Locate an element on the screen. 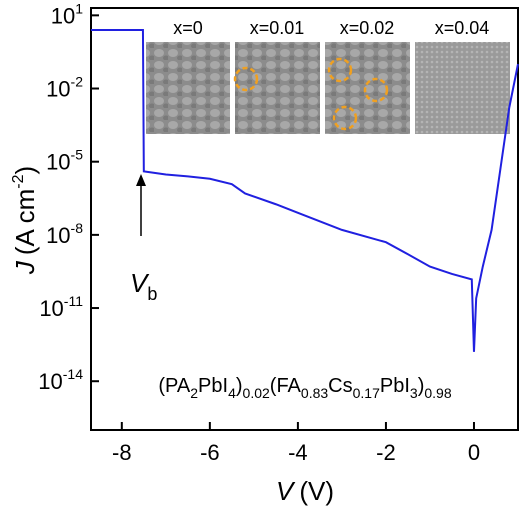  formula-subscript: 0.17 is located at coordinates (366, 393).